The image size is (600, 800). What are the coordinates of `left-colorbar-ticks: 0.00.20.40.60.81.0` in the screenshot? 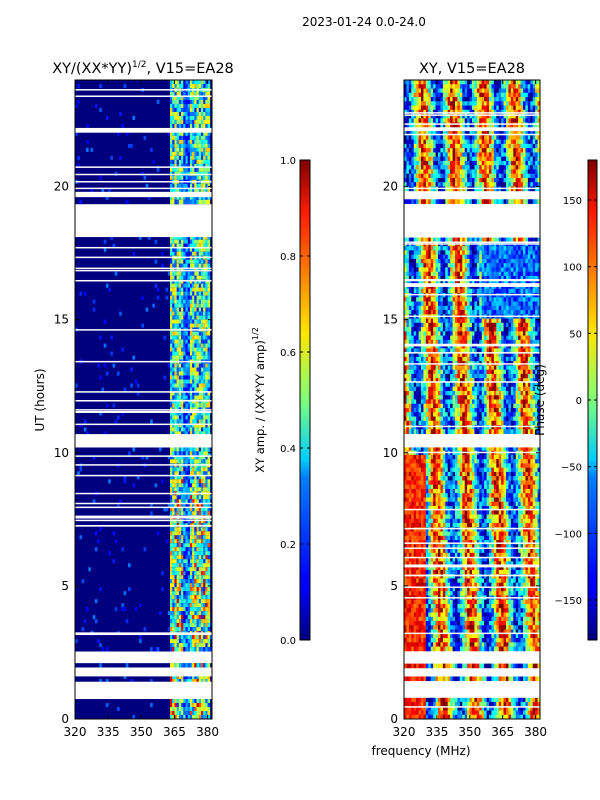 It's located at (295, 401).